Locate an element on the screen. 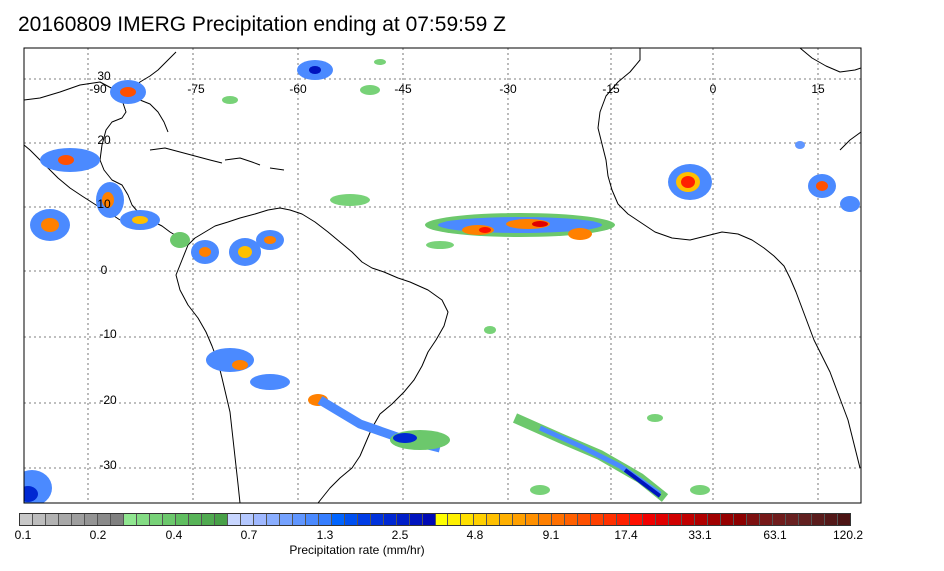  latitude-labels: 30 20 10 0 -10 -20 -30 is located at coordinates (107, 270).